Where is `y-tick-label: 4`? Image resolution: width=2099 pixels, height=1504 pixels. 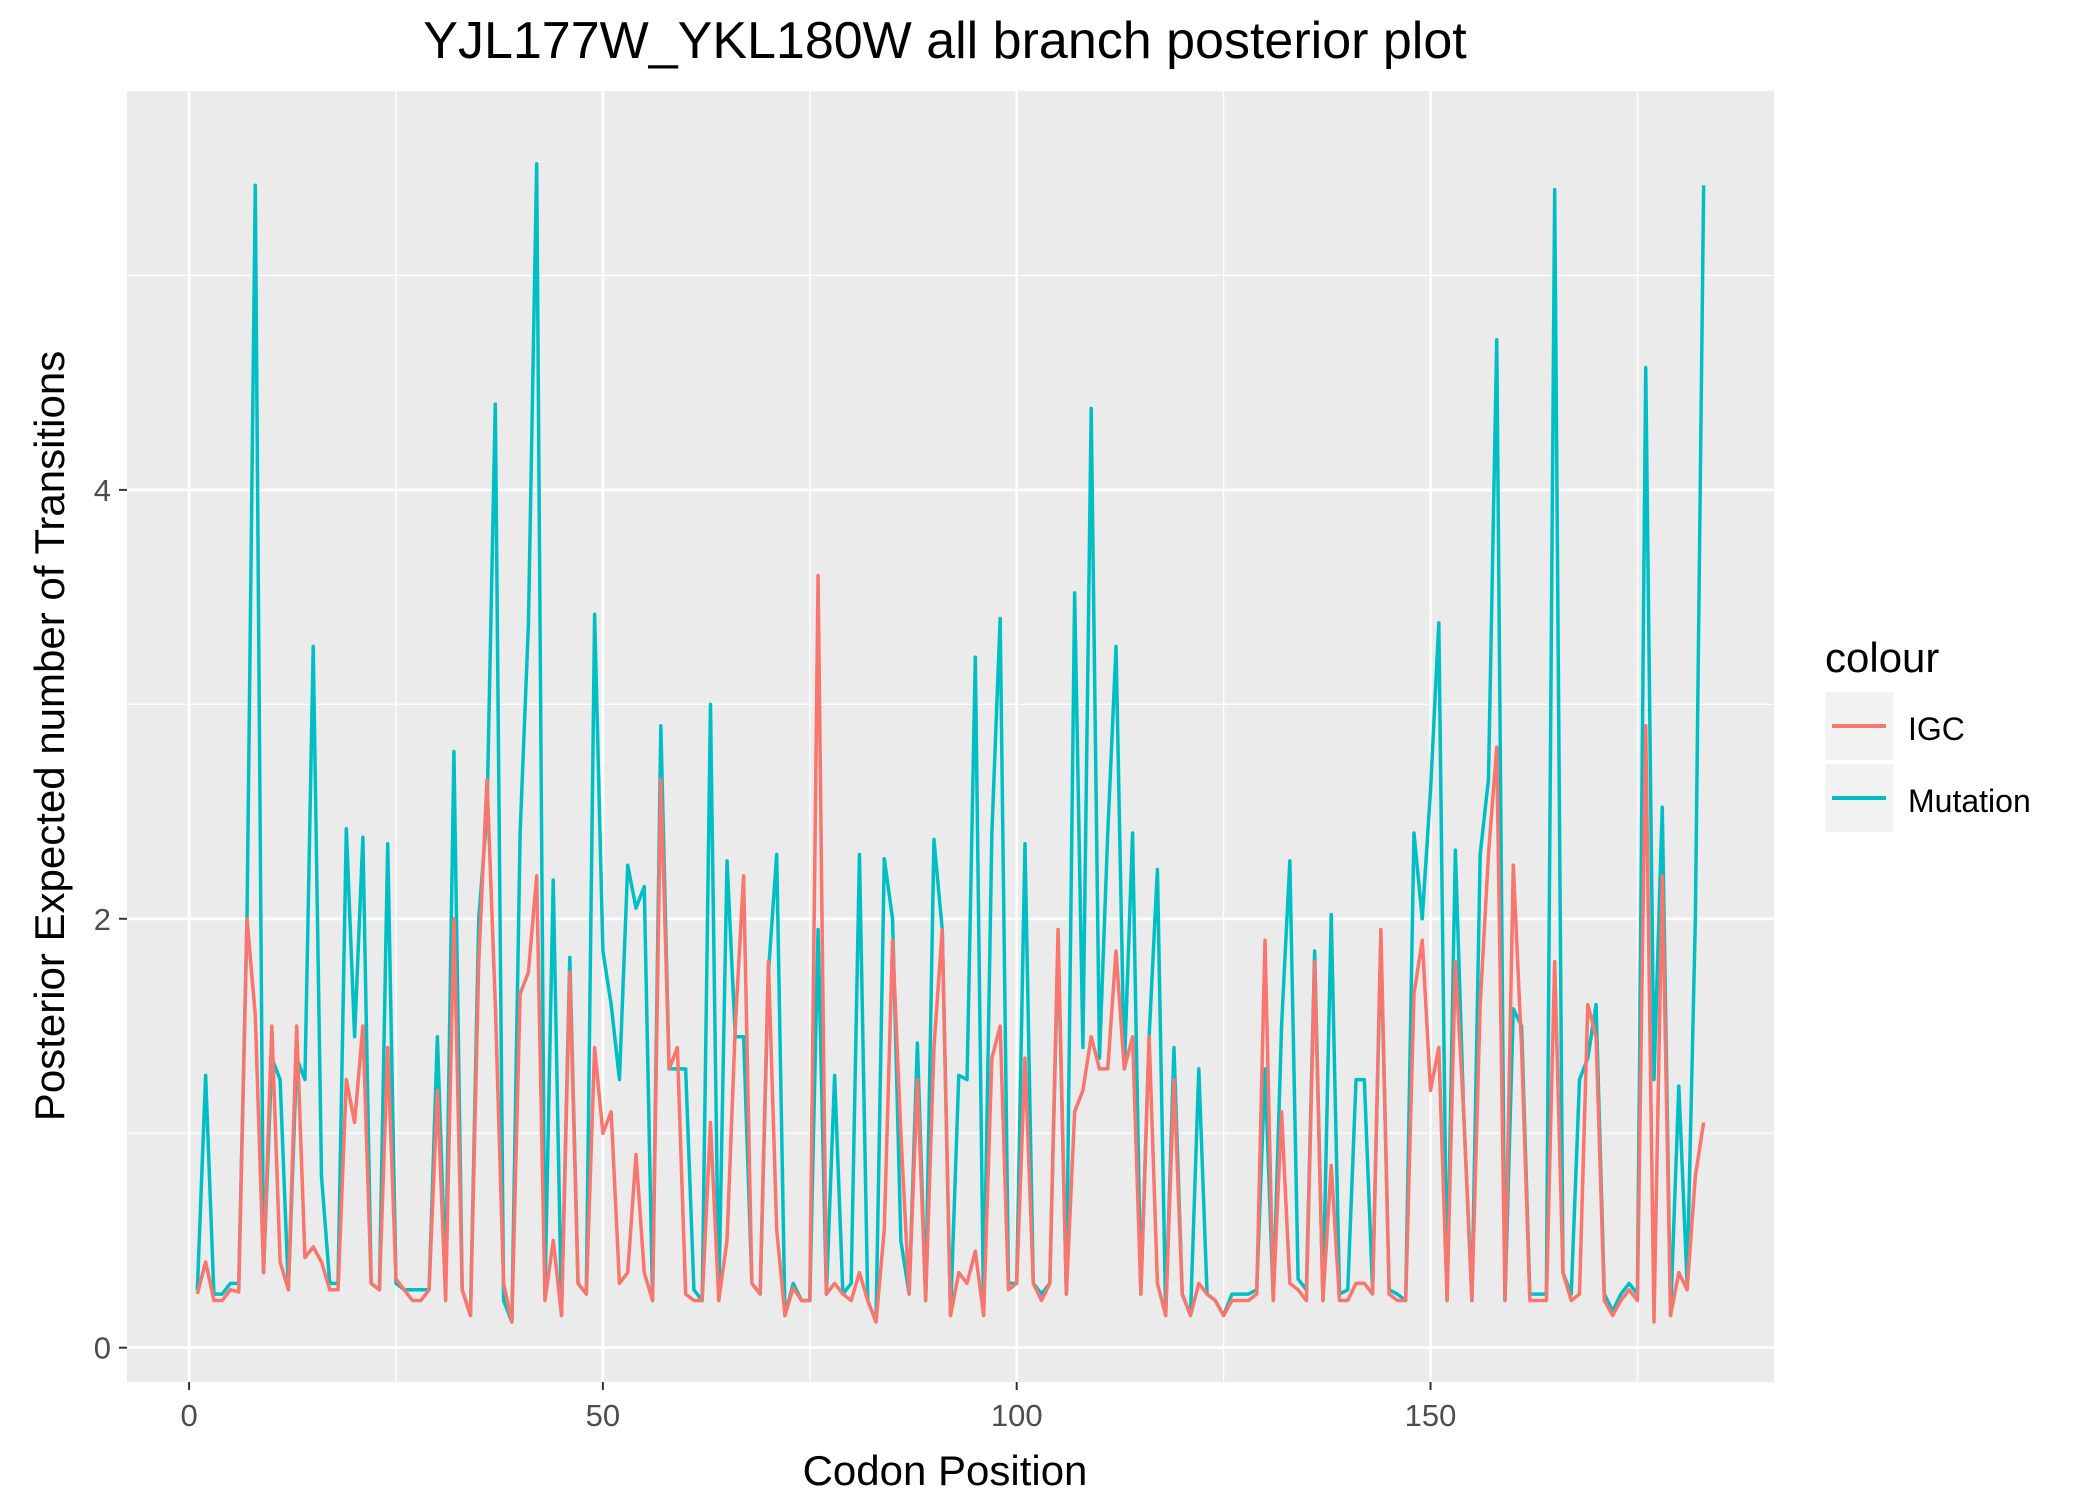 y-tick-label: 4 is located at coordinates (102, 490).